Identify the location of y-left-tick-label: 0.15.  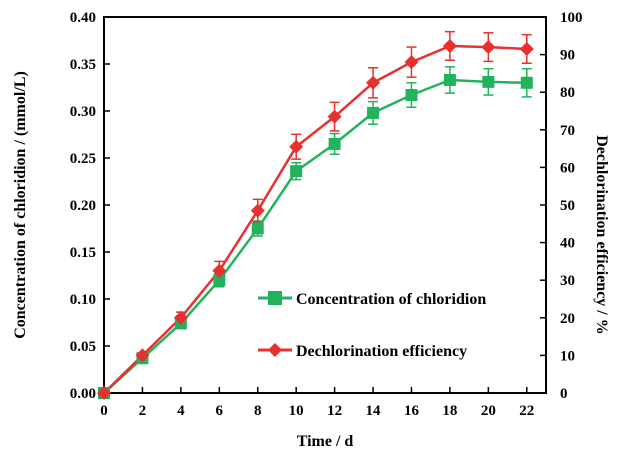
(83, 253).